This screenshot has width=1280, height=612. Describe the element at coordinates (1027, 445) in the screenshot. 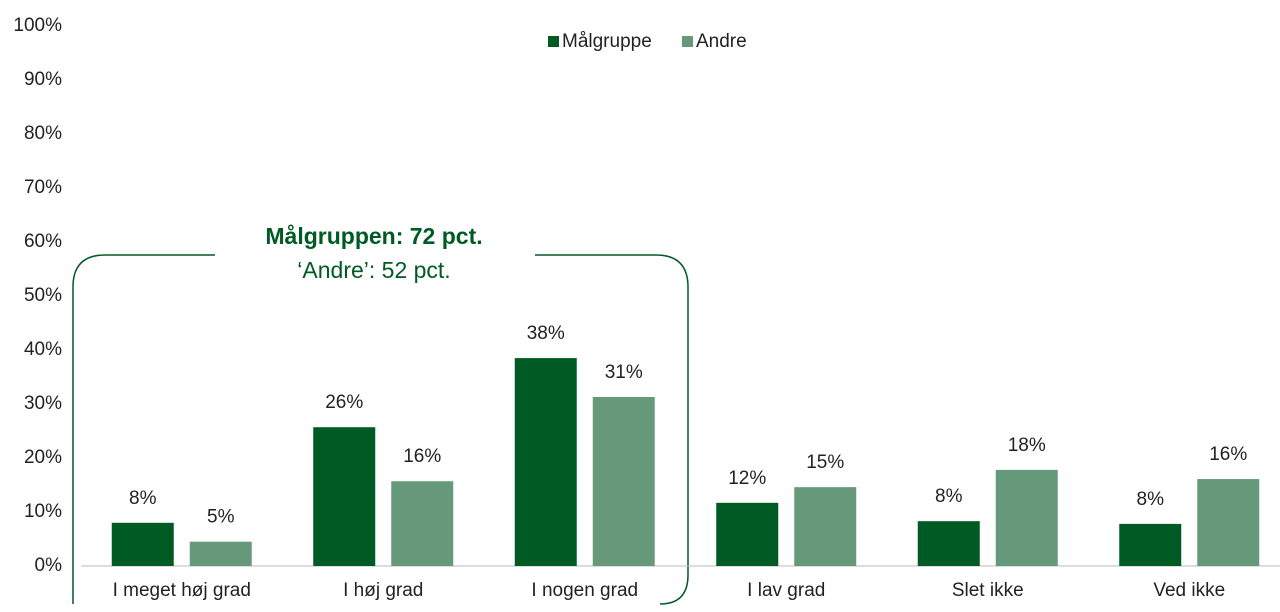

I see `value-label: 18%` at that location.